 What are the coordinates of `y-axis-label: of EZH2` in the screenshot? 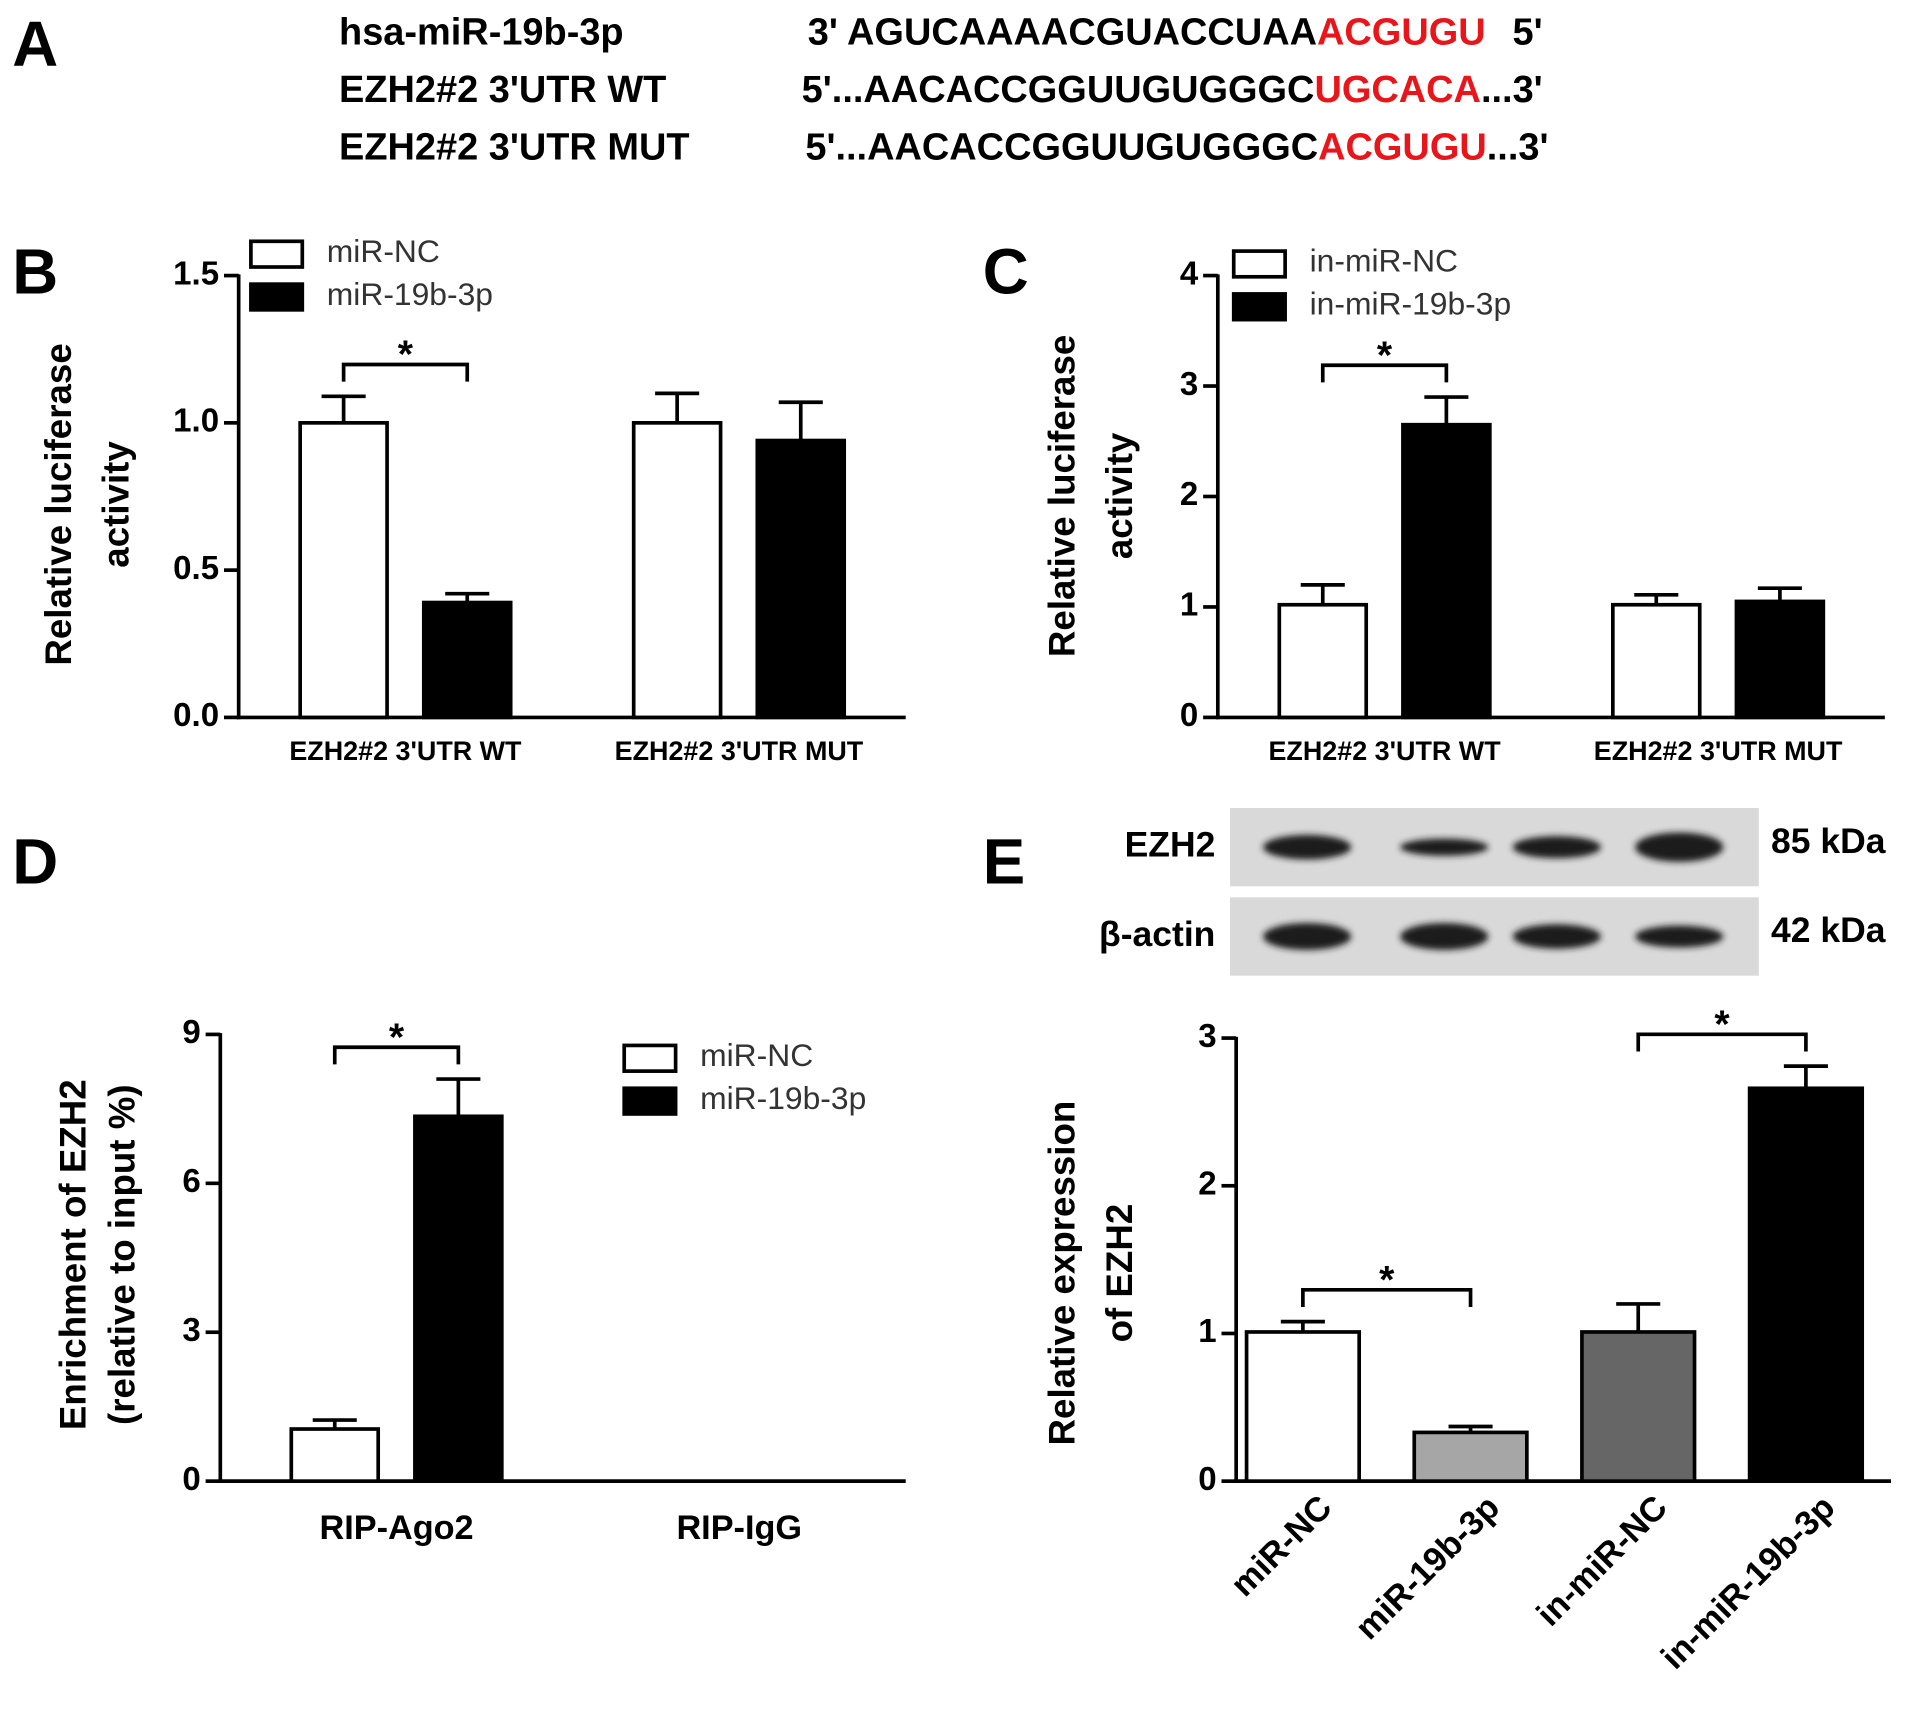 It's located at (1119, 1273).